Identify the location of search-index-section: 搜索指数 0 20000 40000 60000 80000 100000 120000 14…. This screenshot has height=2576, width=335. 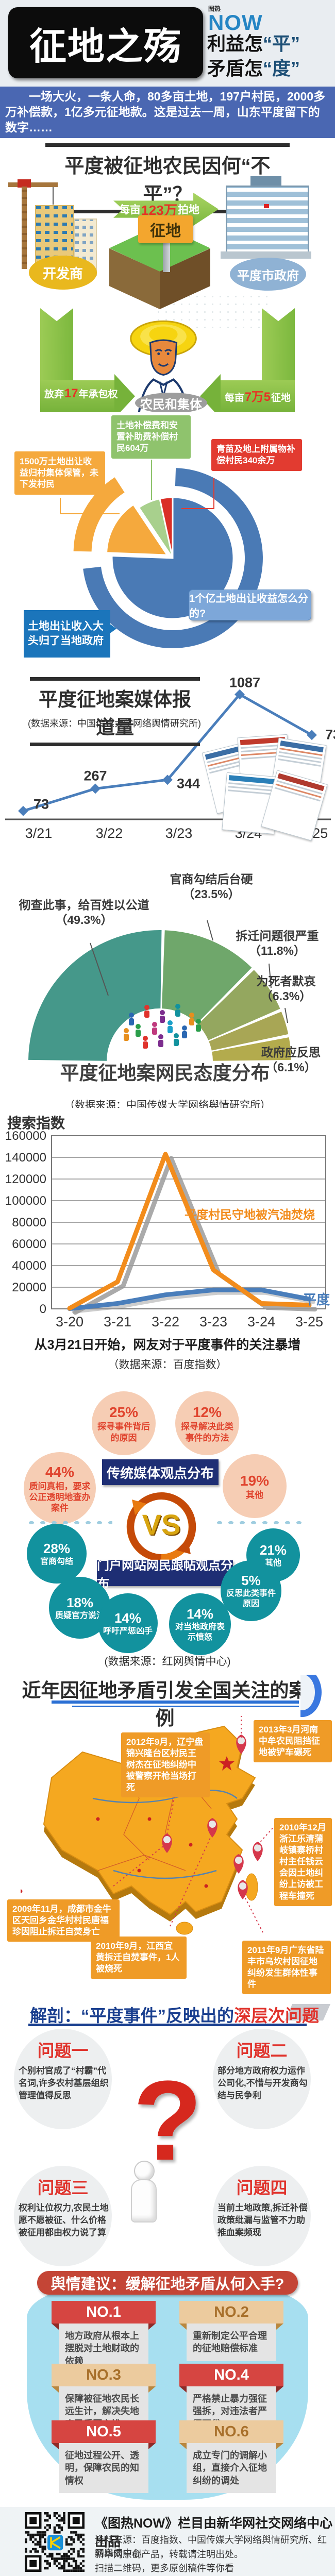
(167, 1247).